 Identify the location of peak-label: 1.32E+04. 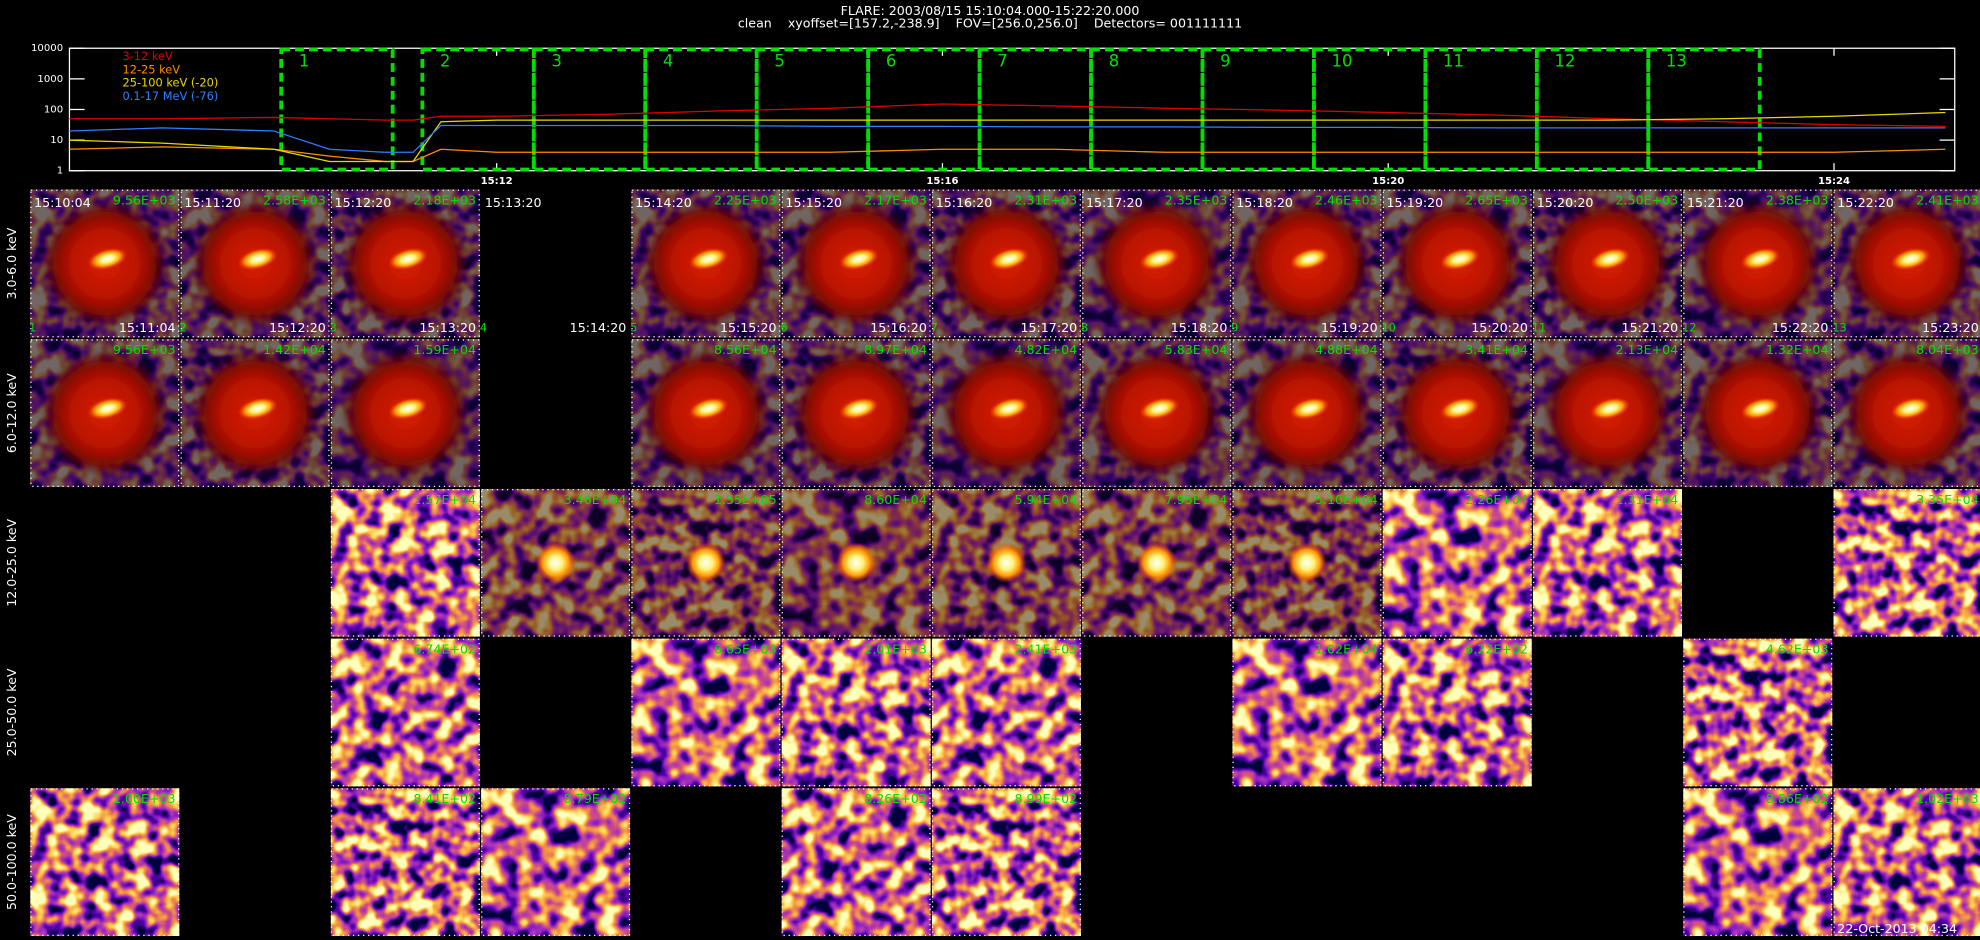
(1797, 349).